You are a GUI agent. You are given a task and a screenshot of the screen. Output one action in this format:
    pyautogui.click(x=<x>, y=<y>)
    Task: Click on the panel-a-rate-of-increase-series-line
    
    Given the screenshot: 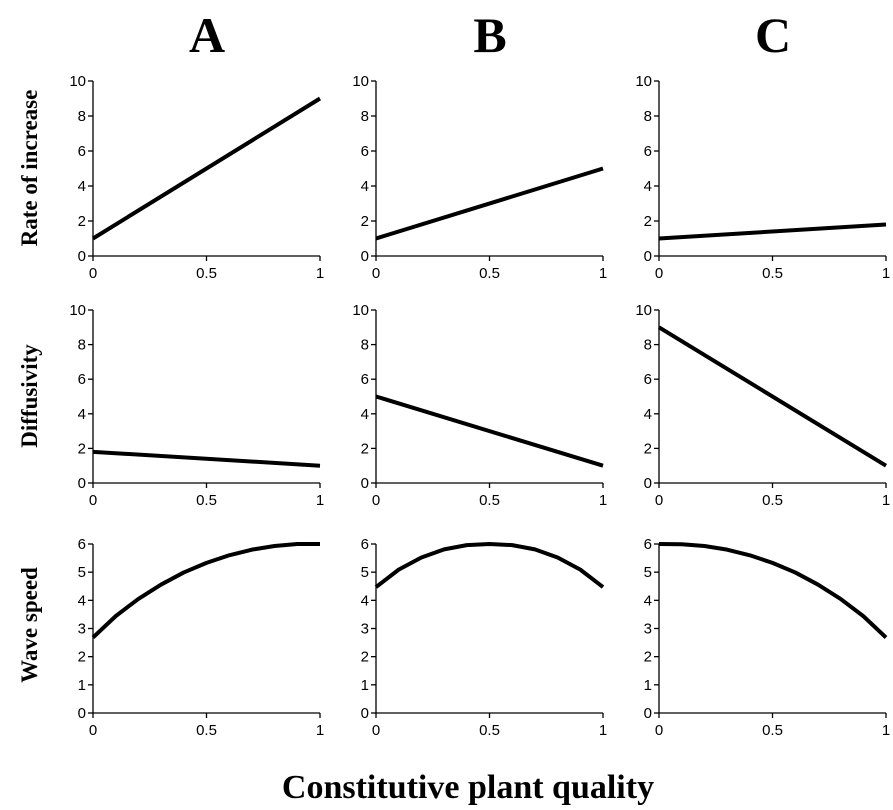 What is the action you would take?
    pyautogui.click(x=206, y=168)
    